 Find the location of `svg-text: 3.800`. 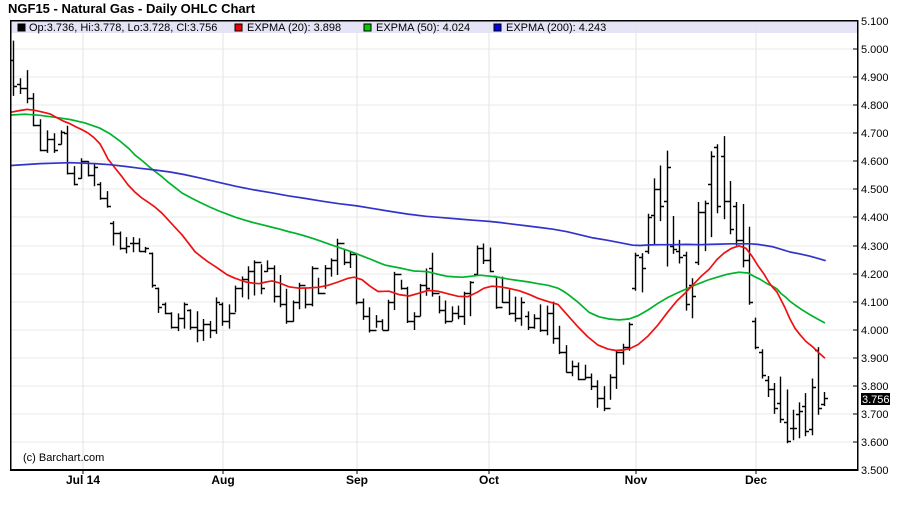

svg-text: 3.800 is located at coordinates (875, 387).